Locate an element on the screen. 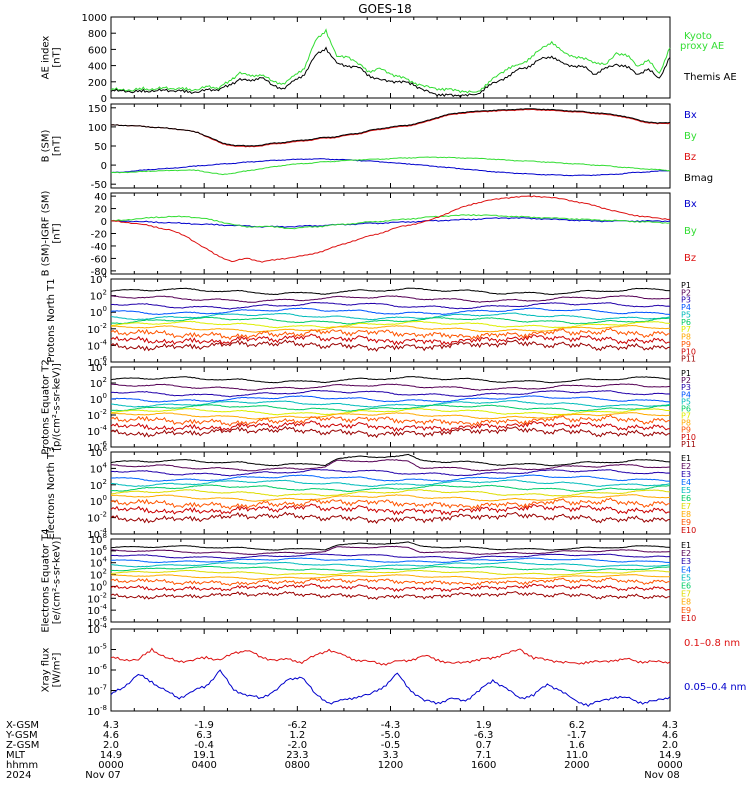 Image resolution: width=750 pixels, height=804 pixels. e_north-ytick-exp: 0 is located at coordinates (105, 498).